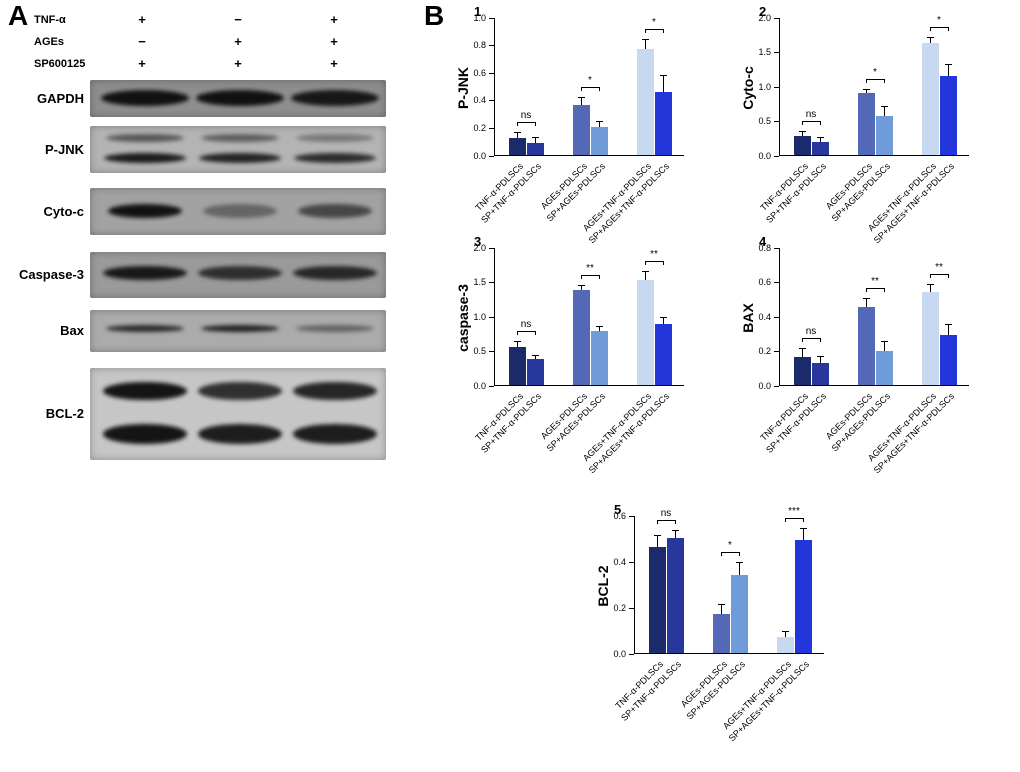  What do you see at coordinates (238, 19) in the screenshot?
I see `condition-symbol: −` at bounding box center [238, 19].